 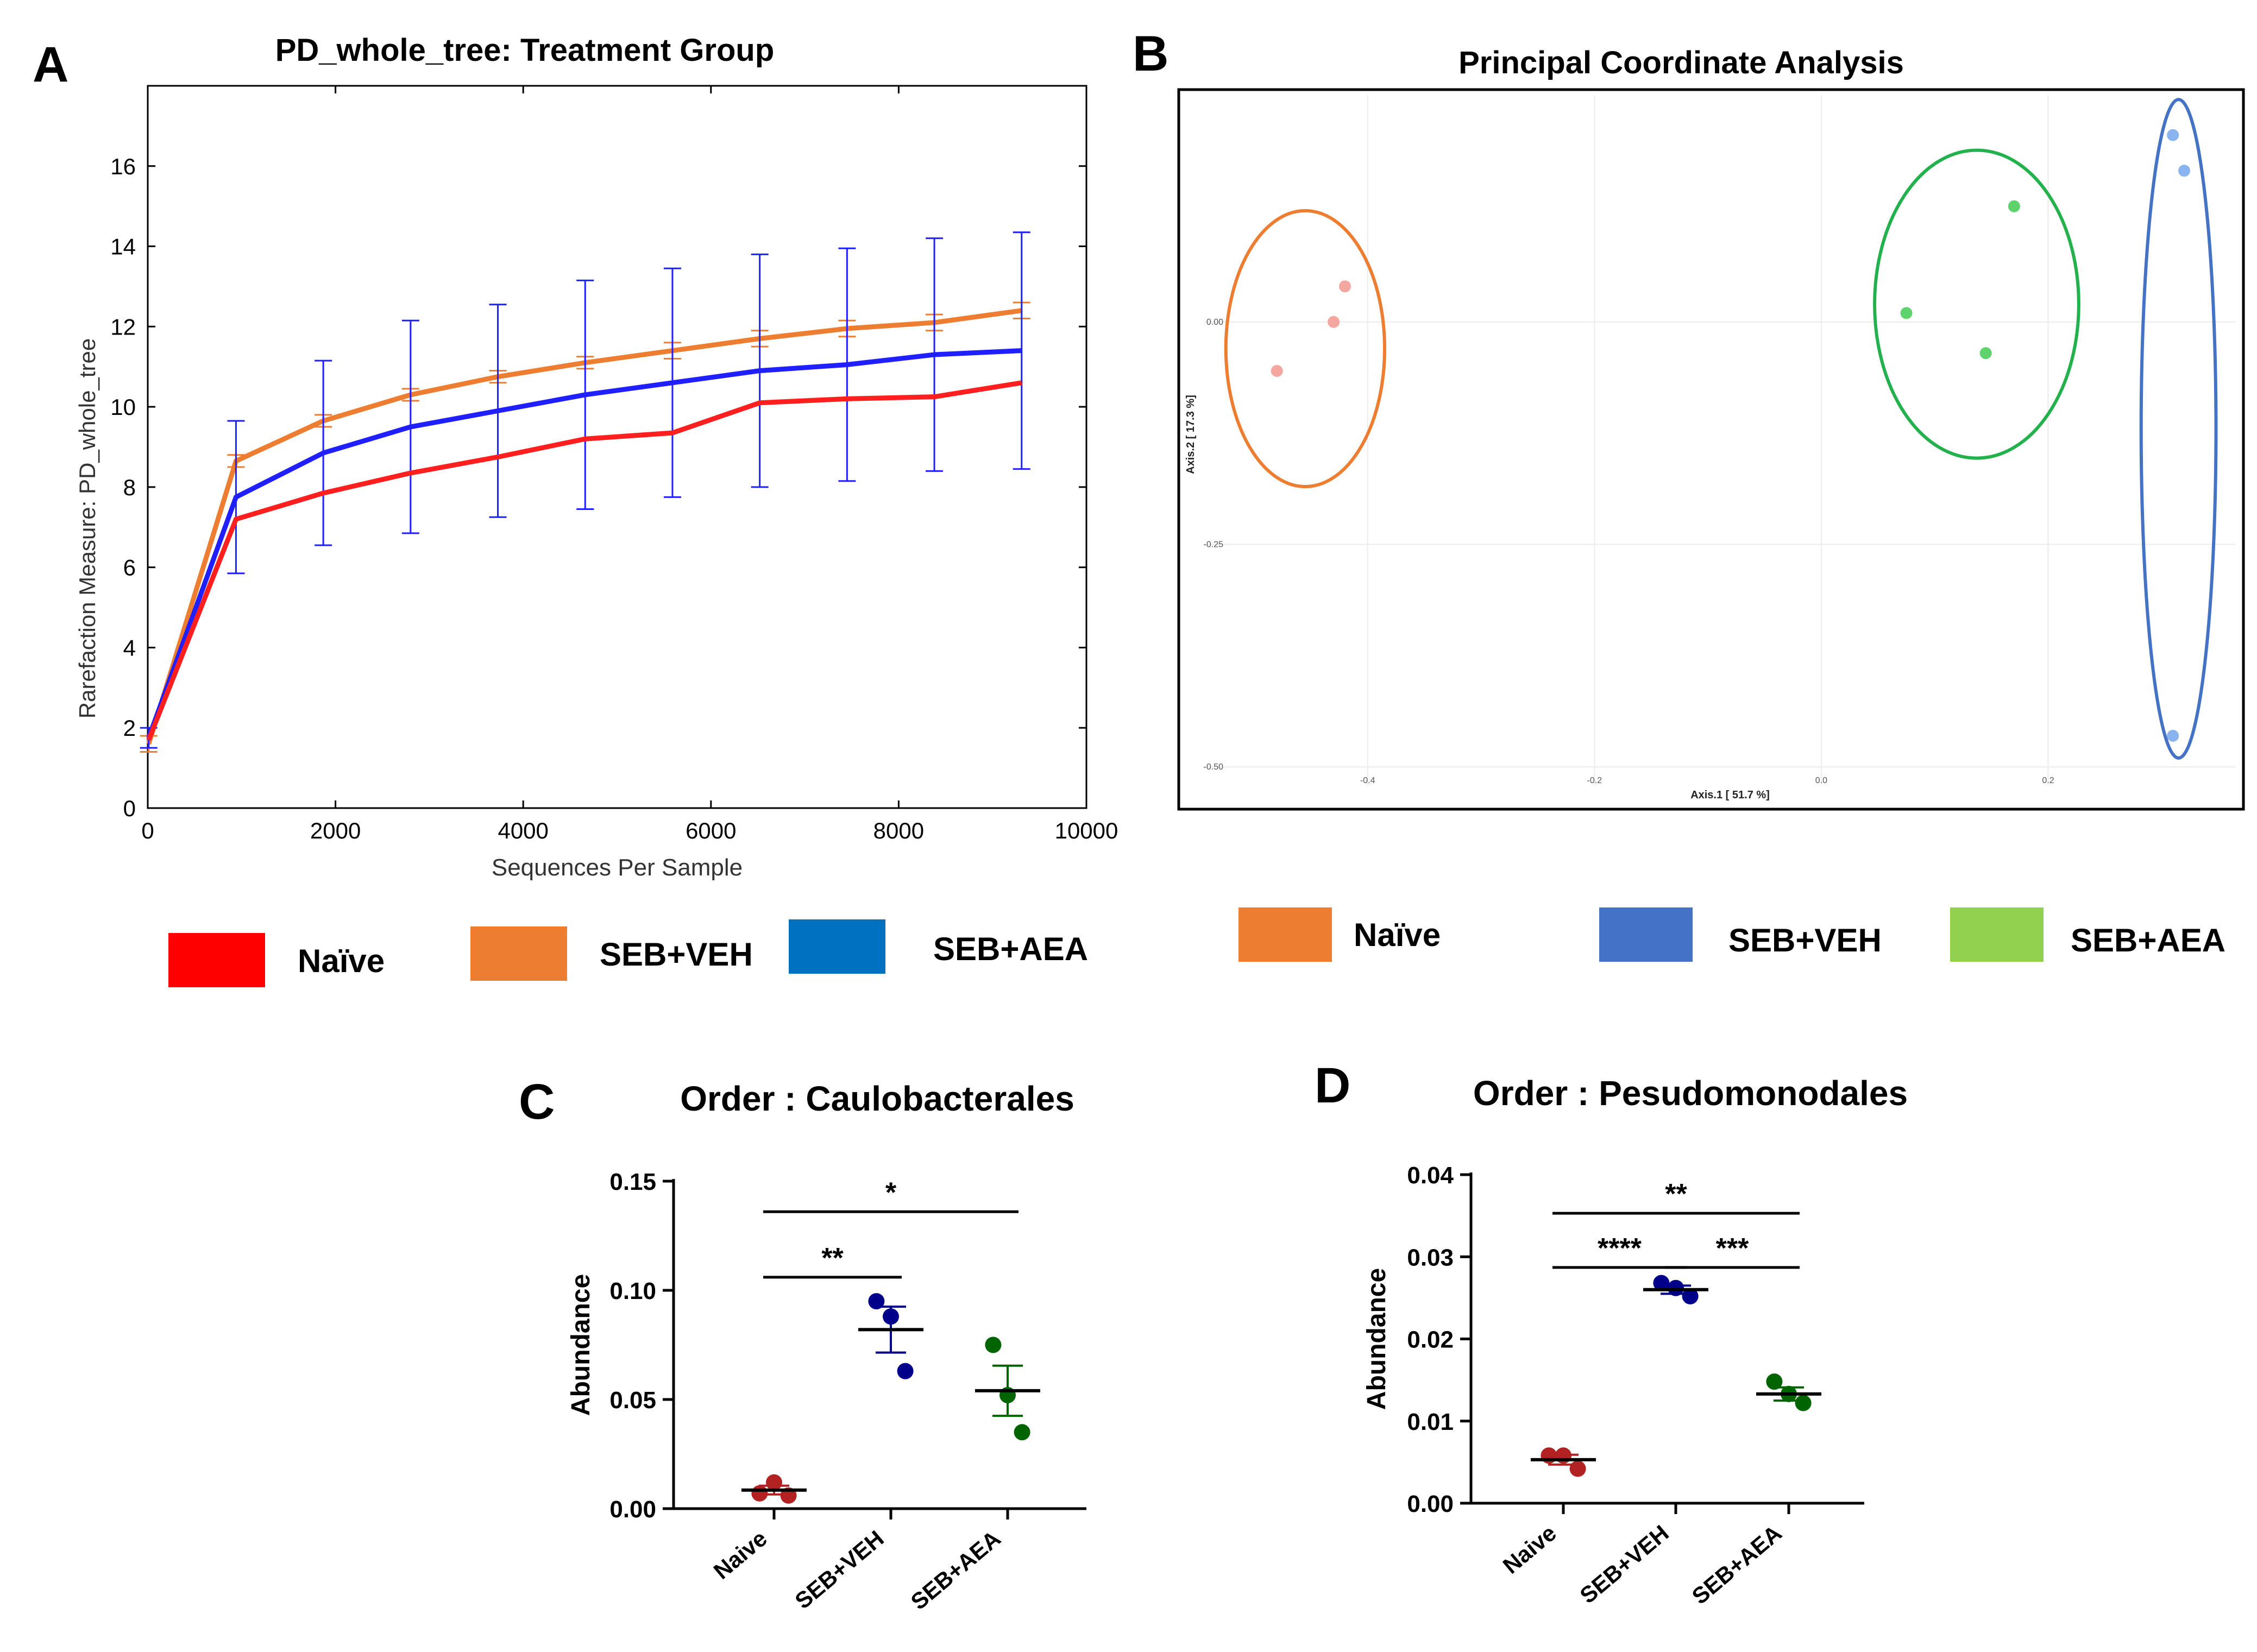 I want to click on legend-b-label-seb-veh: SEB+VEH, so click(x=1805, y=940).